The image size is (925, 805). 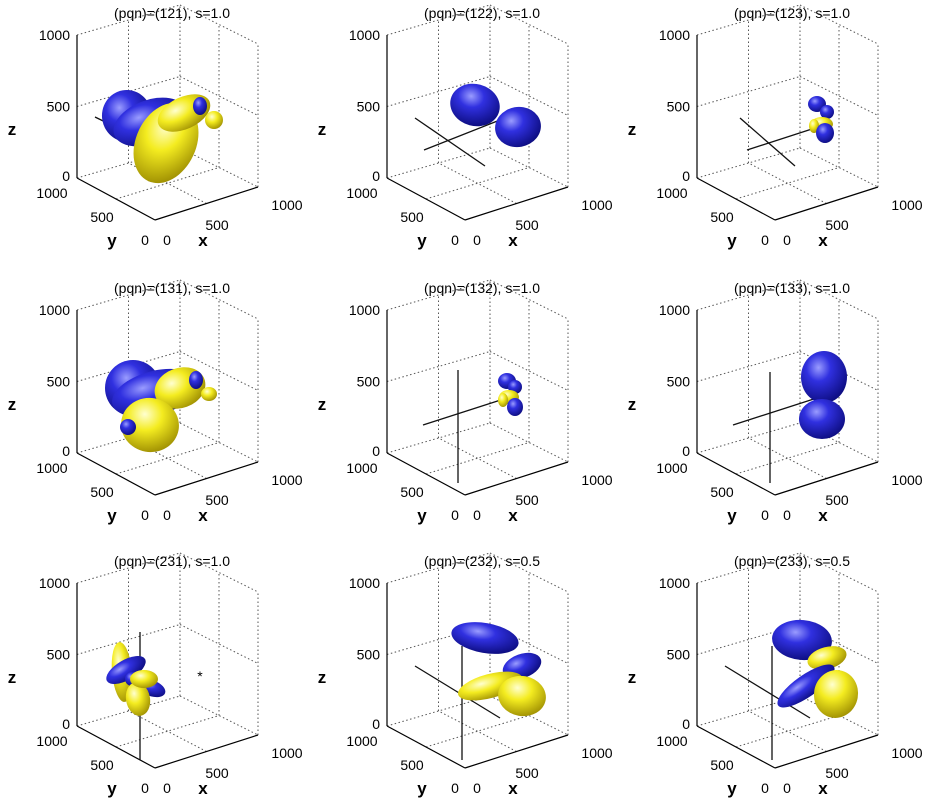 What do you see at coordinates (679, 382) in the screenshot?
I see `z-tick-label: 500` at bounding box center [679, 382].